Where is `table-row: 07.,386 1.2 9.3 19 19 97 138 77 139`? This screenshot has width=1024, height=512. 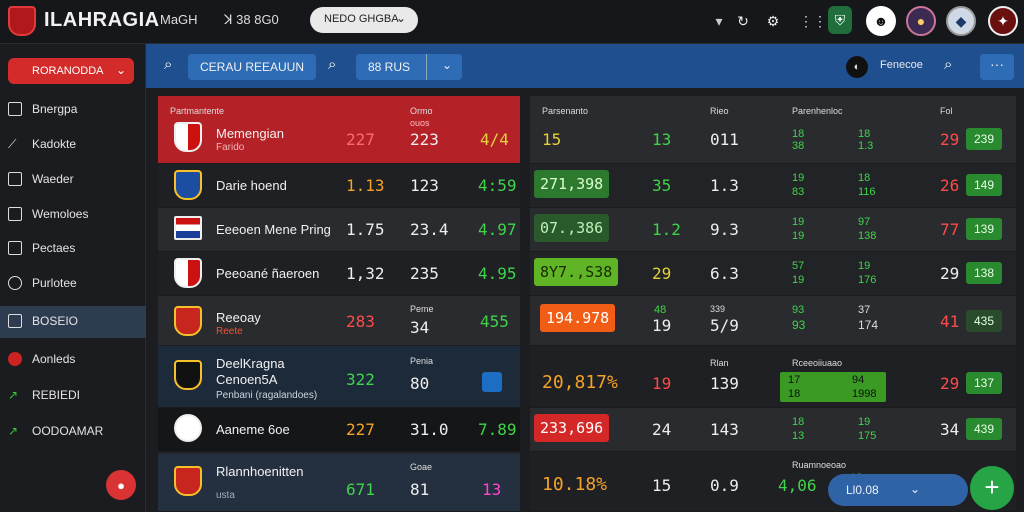
table-row: 07.,386 1.2 9.3 19 19 97 138 77 139 is located at coordinates (773, 230).